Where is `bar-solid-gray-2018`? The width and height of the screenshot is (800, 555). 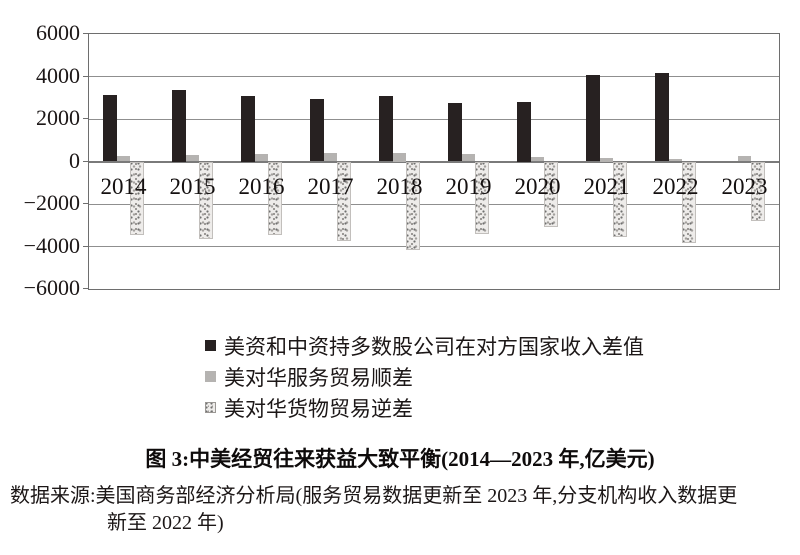
bar-solid-gray-2018 is located at coordinates (399, 157).